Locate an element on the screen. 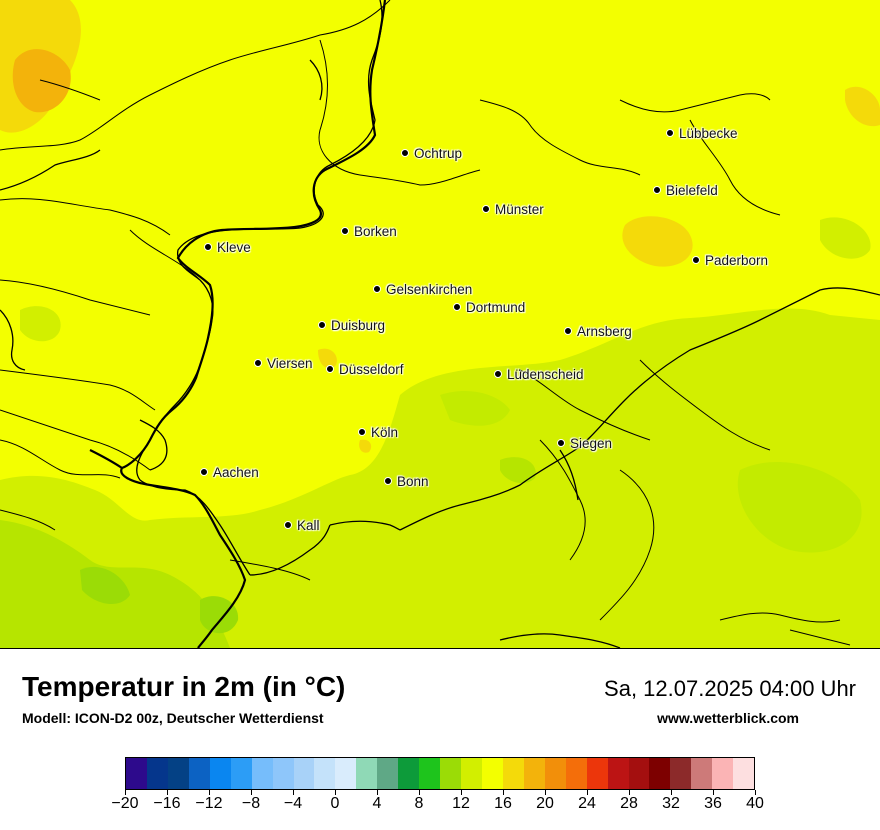 Image resolution: width=880 pixels, height=830 pixels. legend-tick-label: −12 is located at coordinates (209, 803).